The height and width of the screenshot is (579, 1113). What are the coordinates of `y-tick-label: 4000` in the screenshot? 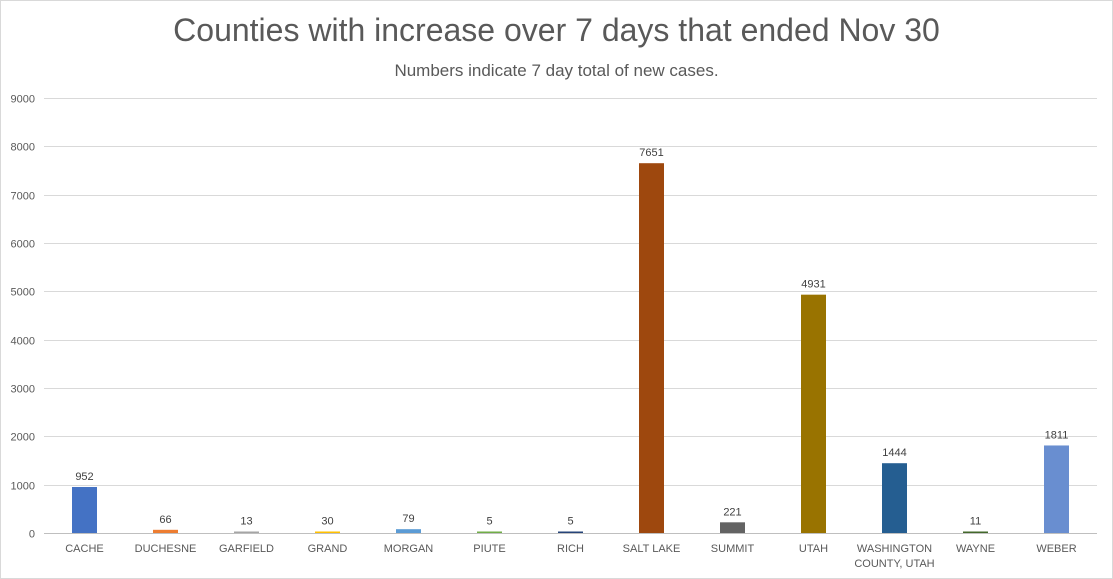 It's located at (23, 342).